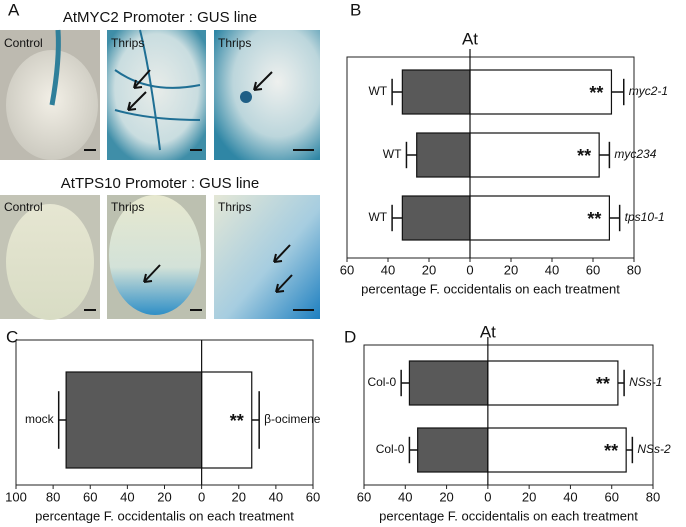 The height and width of the screenshot is (527, 686). I want to click on photo-row-title: AtTPS10 Promoter : GUS line, so click(160, 183).